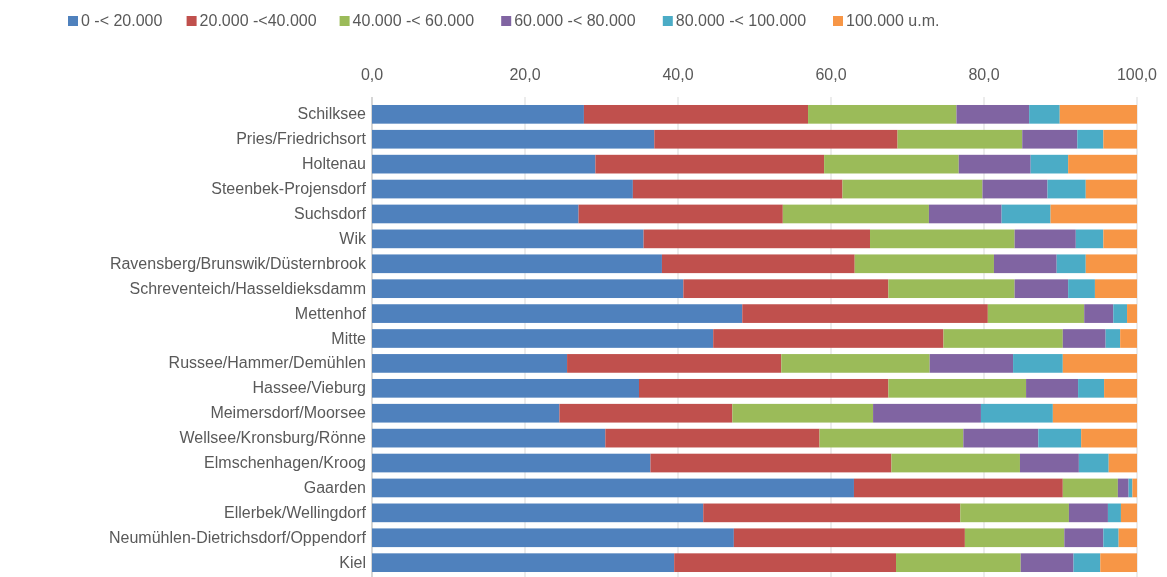 Image resolution: width=1167 pixels, height=577 pixels. What do you see at coordinates (288, 413) in the screenshot?
I see `y-tick-label: Meimersdorf/Moorsee` at bounding box center [288, 413].